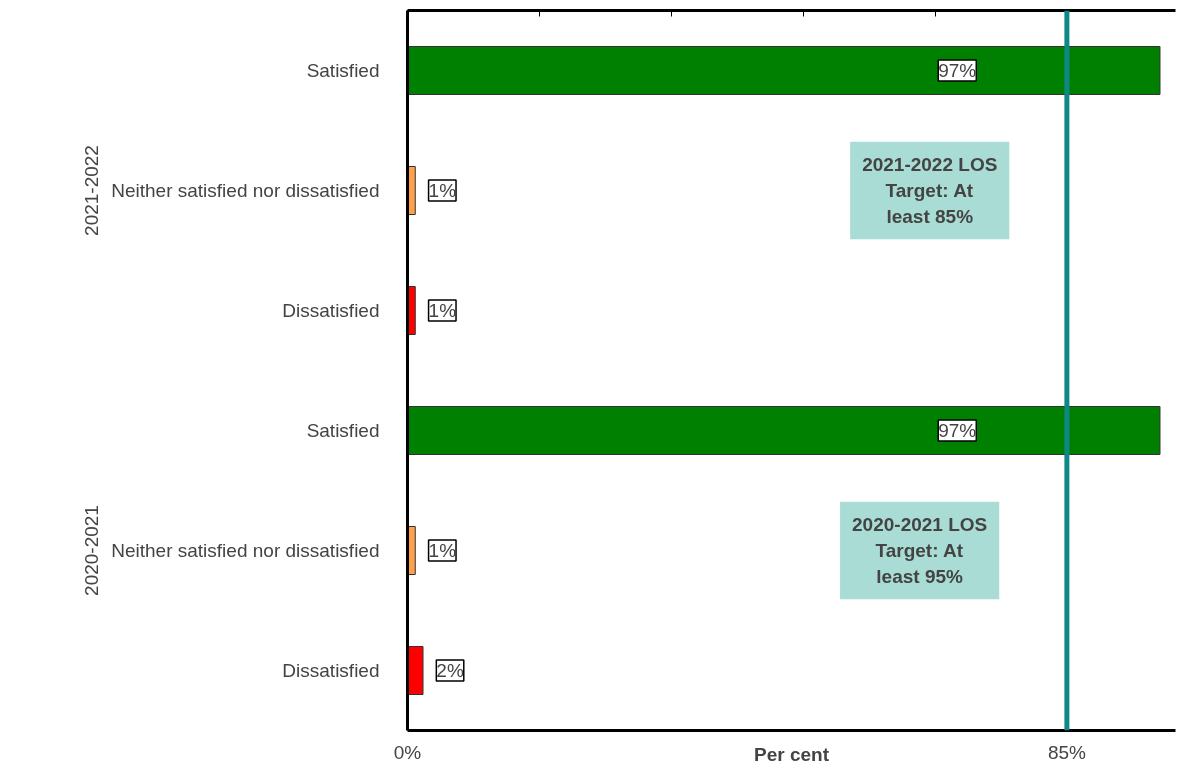 This screenshot has height=780, width=1187. What do you see at coordinates (930, 190) in the screenshot?
I see `annotation: 2021-2022 LOS Target: At least 85%` at bounding box center [930, 190].